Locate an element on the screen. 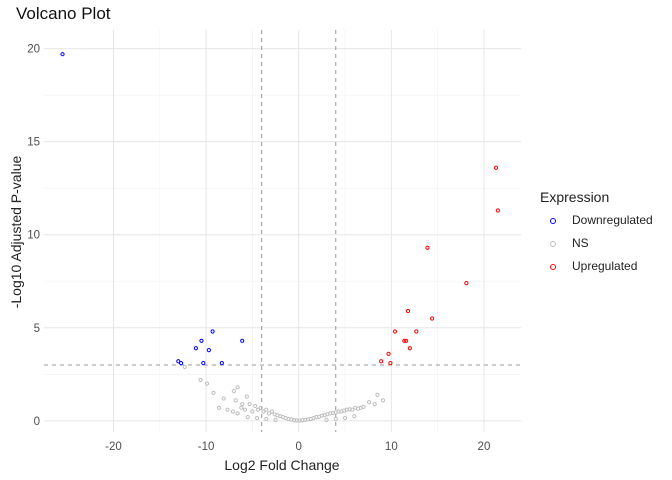 Image resolution: width=672 pixels, height=480 pixels. legend-item-upregulated: Upregulated is located at coordinates (605, 270).